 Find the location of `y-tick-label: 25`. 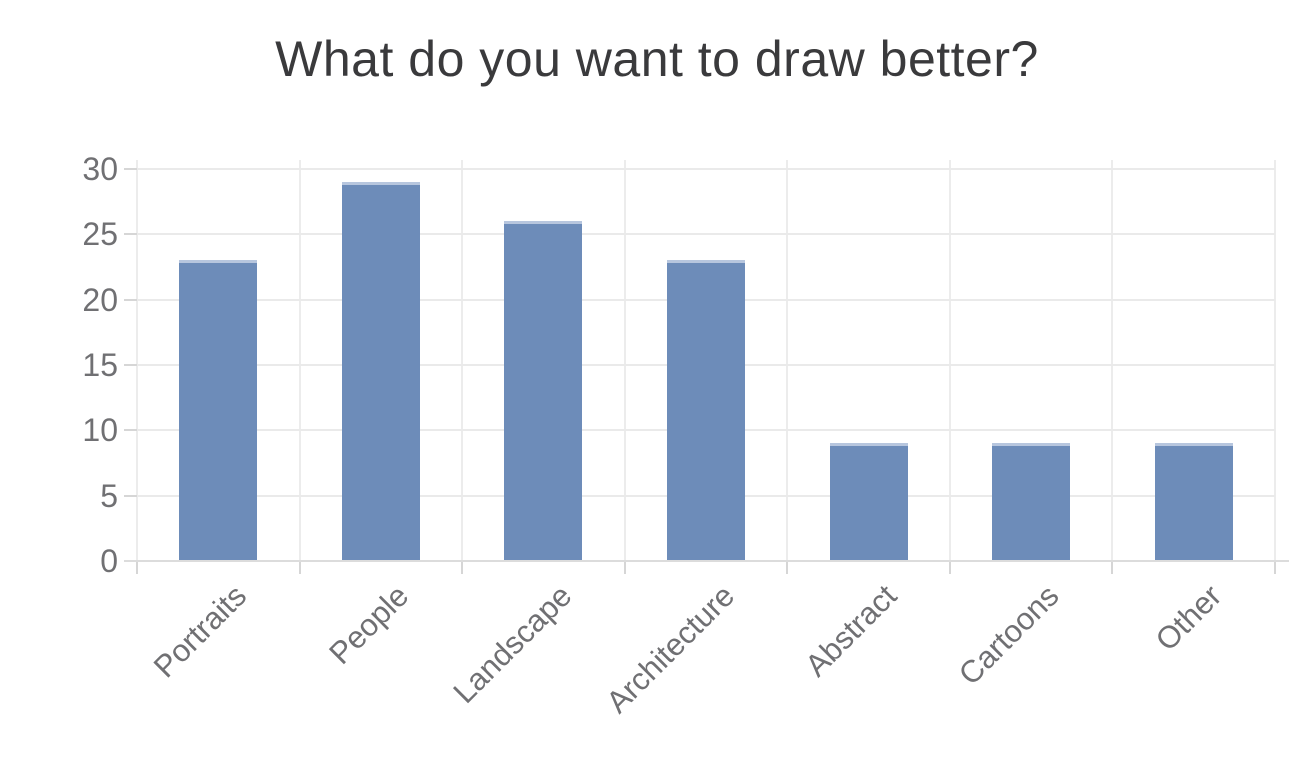

y-tick-label: 25 is located at coordinates (100, 234).